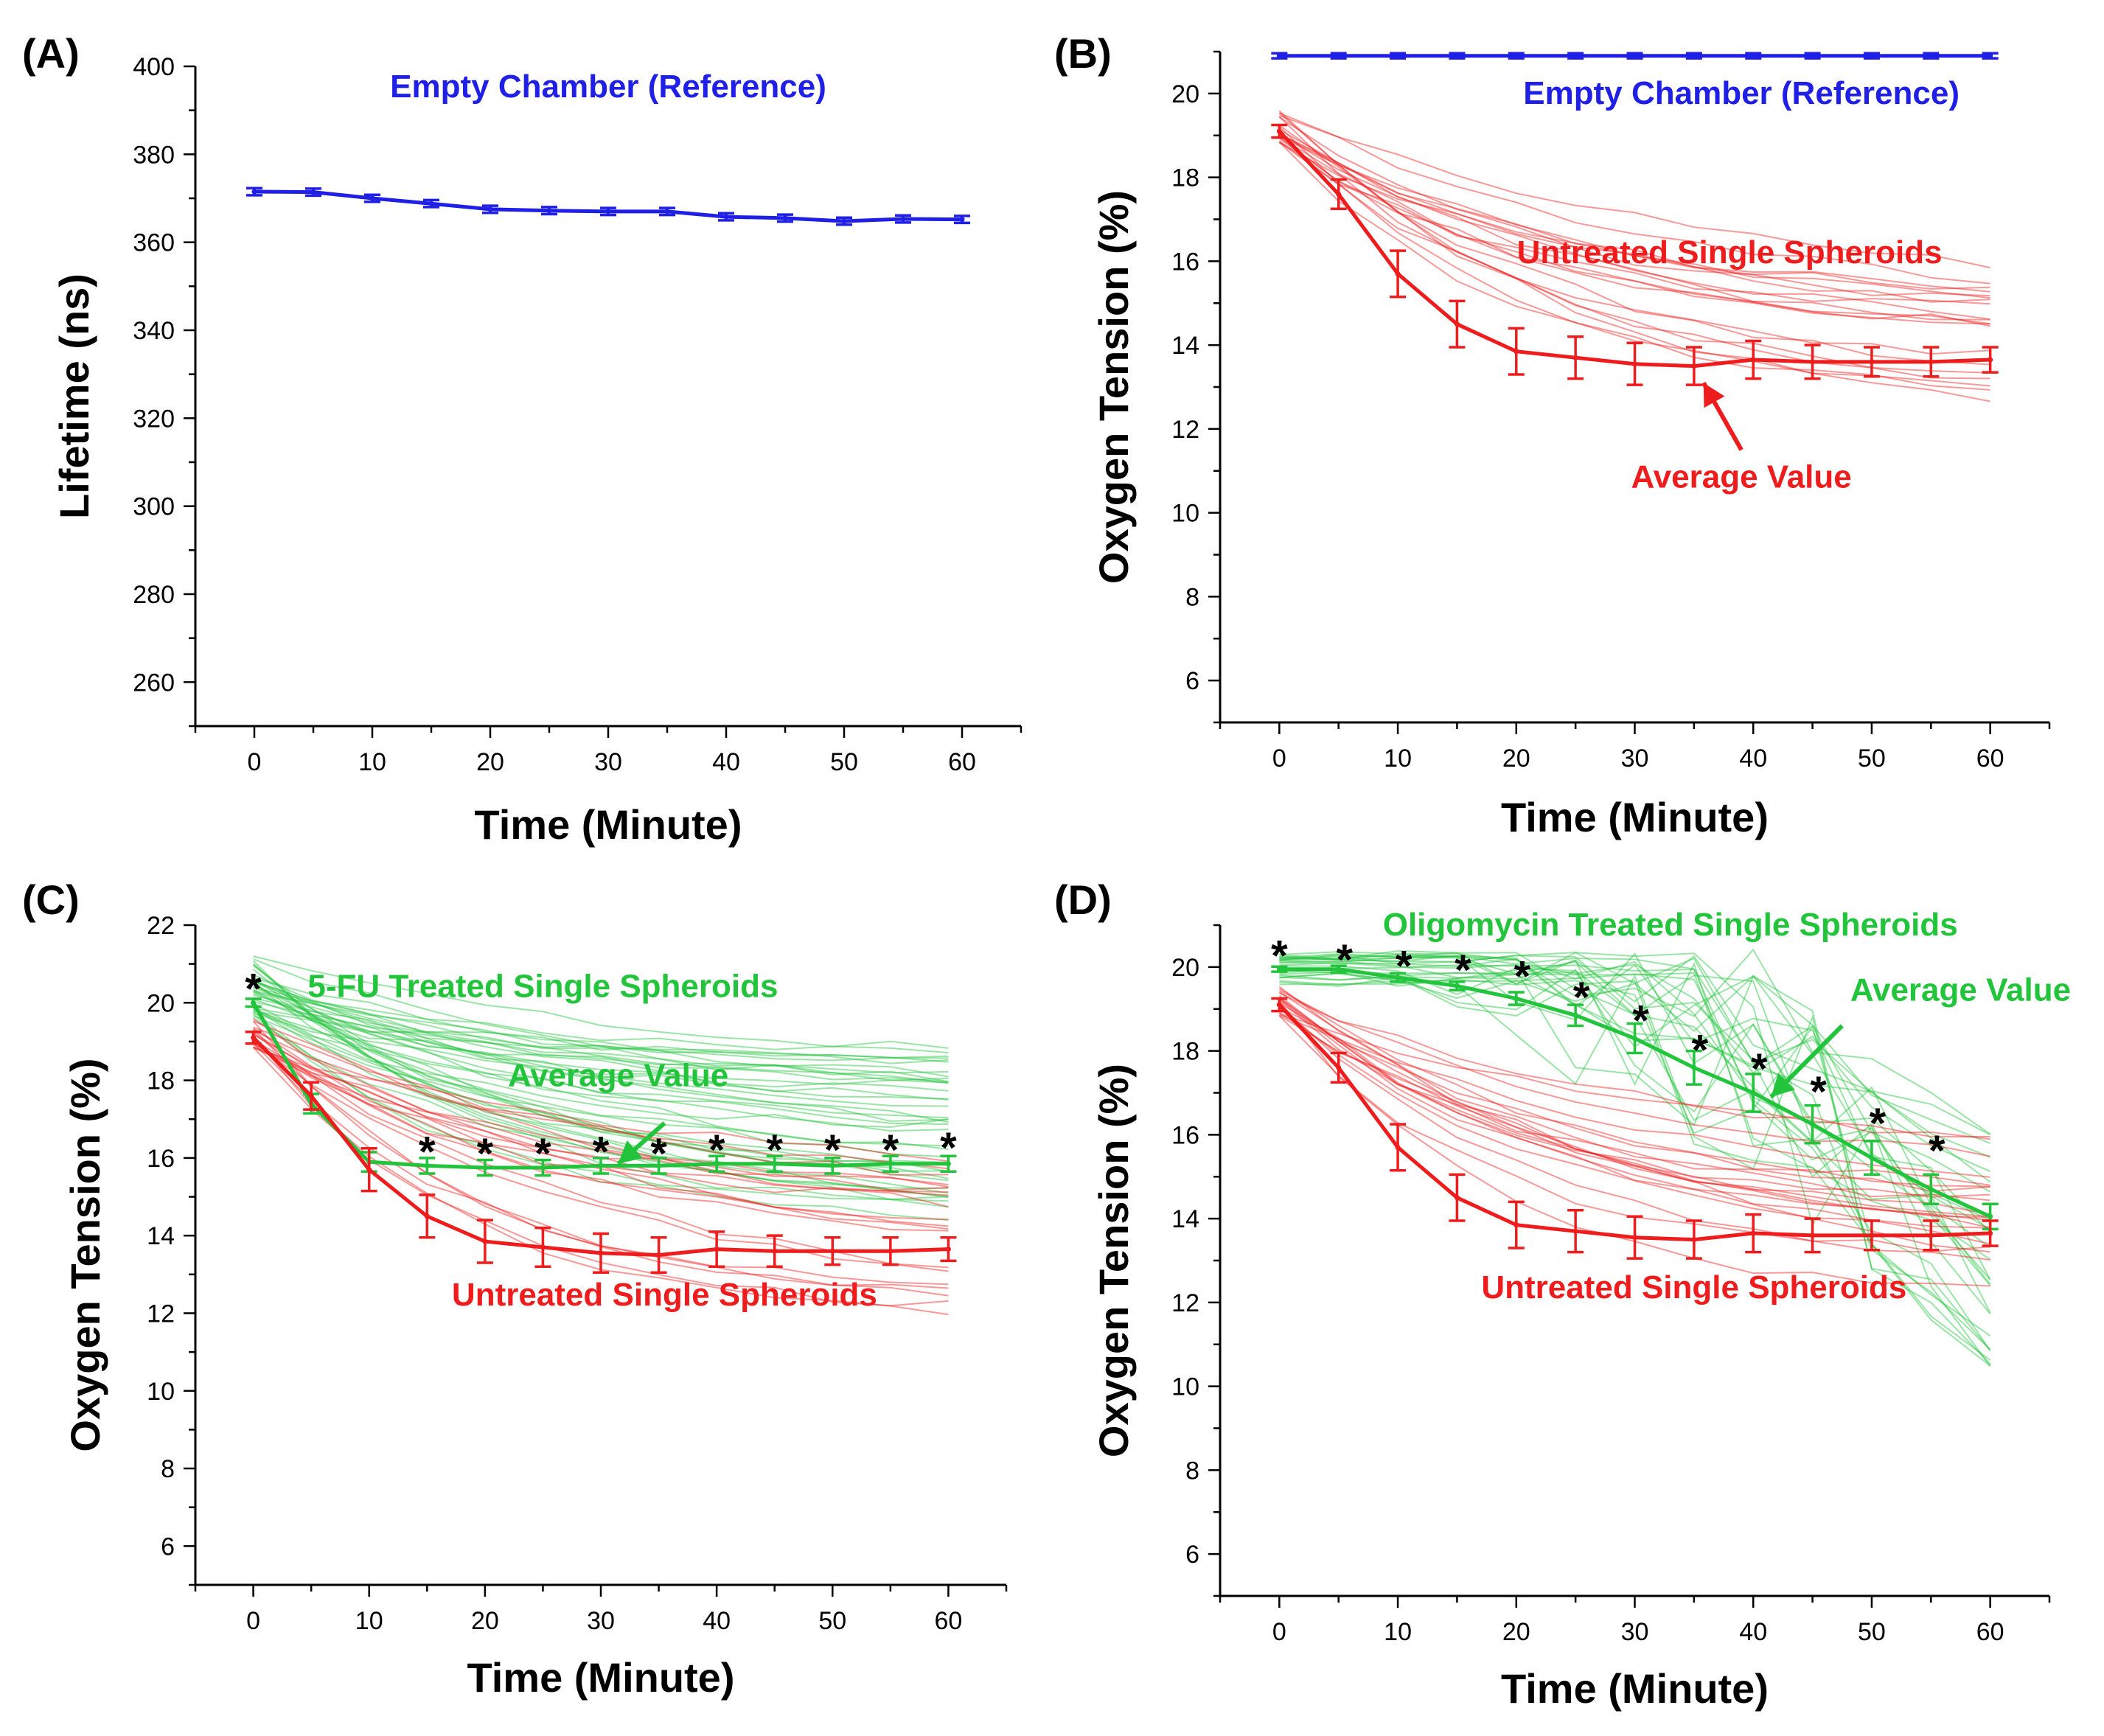 The height and width of the screenshot is (1736, 2104). What do you see at coordinates (1990, 759) in the screenshot?
I see `x-tick-label: 60` at bounding box center [1990, 759].